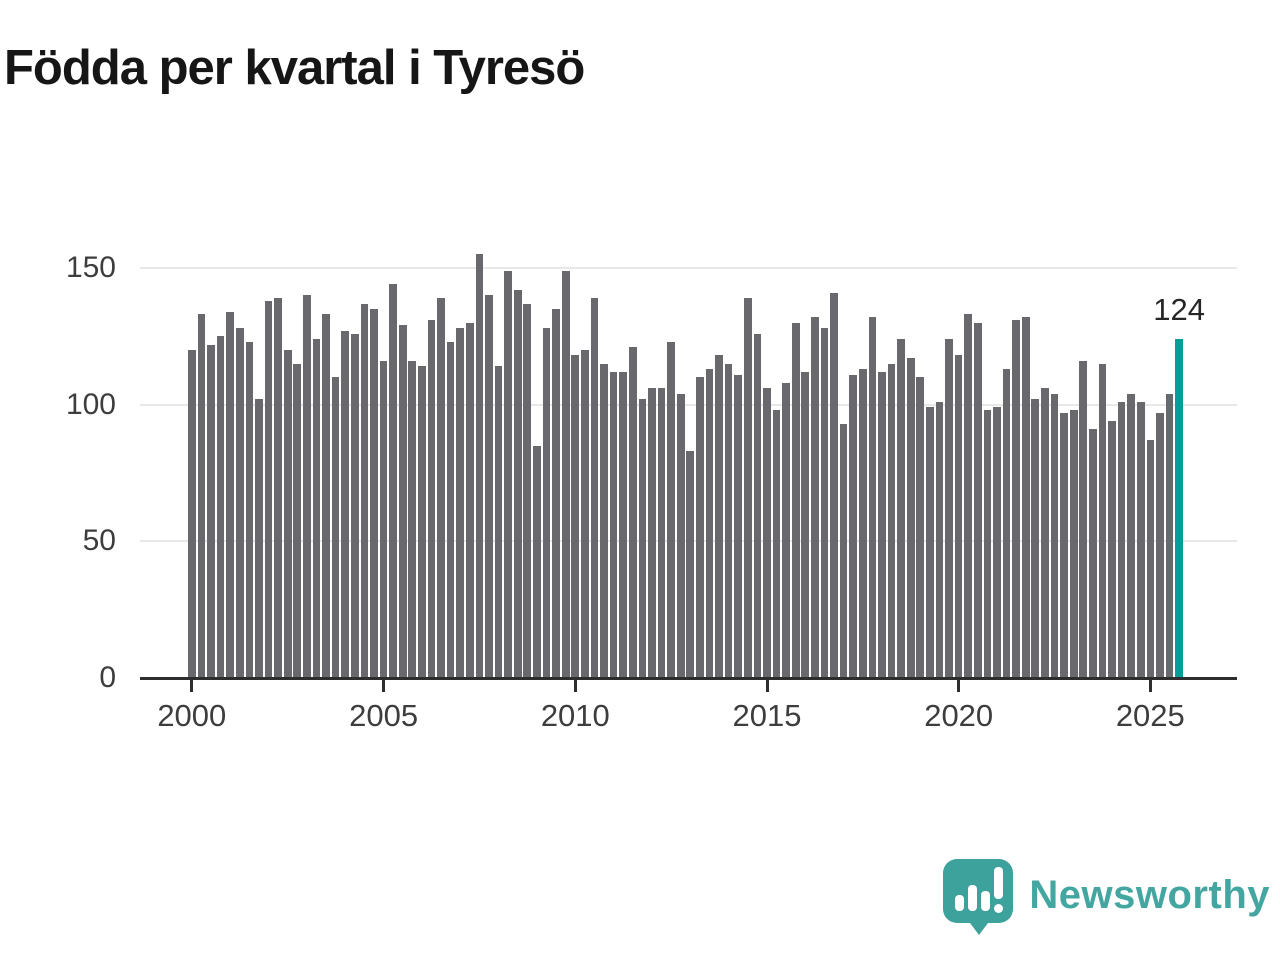 This screenshot has height=960, width=1280. I want to click on bar-2025-Q4, so click(1179, 508).